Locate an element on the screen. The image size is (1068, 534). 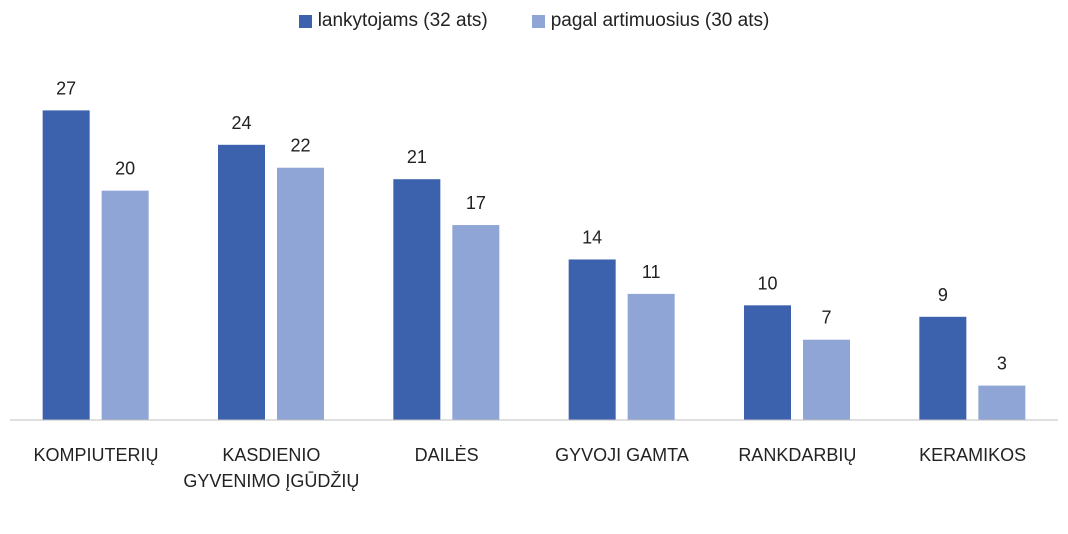
data-label: 21 is located at coordinates (417, 157).